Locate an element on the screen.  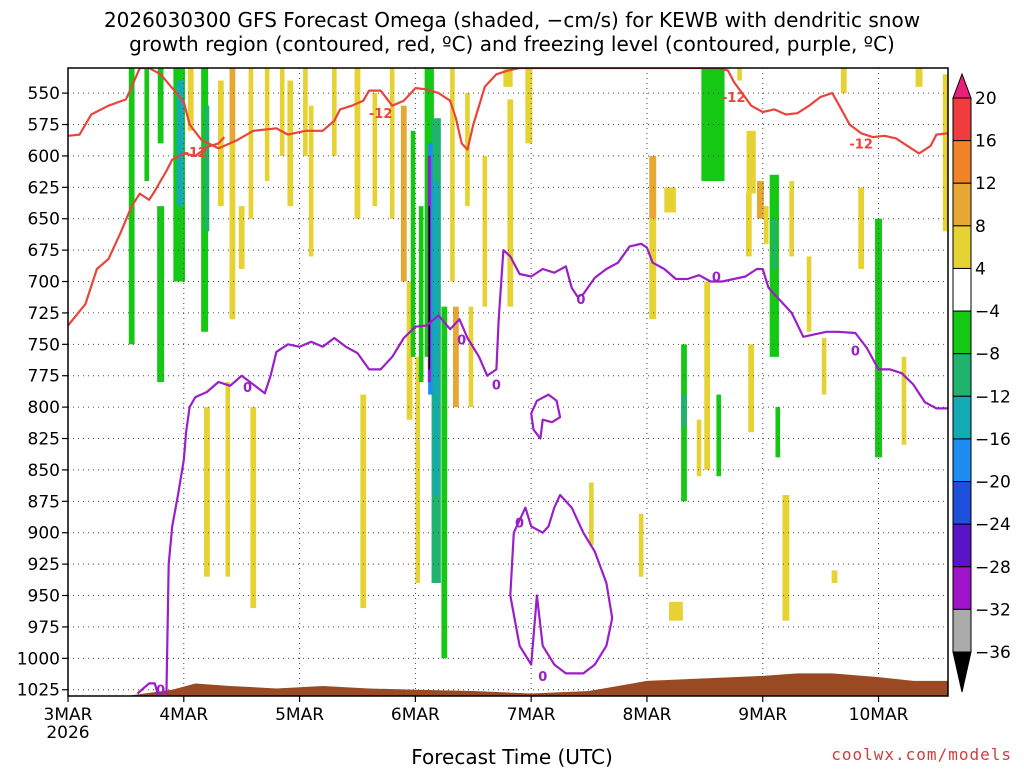
y-tick-label: 750 is located at coordinates (44, 345).